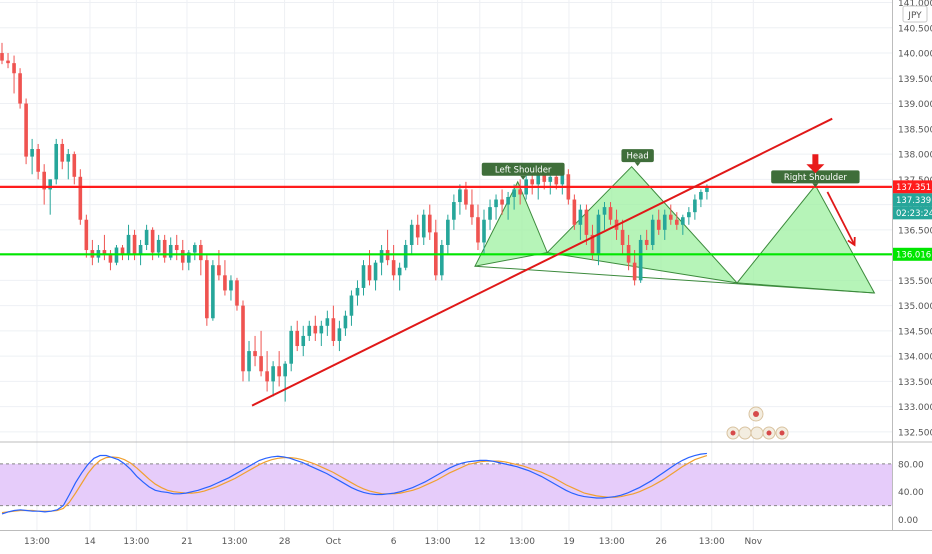 The height and width of the screenshot is (554, 932). What do you see at coordinates (394, 542) in the screenshot?
I see `time-tick-label: 6` at bounding box center [394, 542].